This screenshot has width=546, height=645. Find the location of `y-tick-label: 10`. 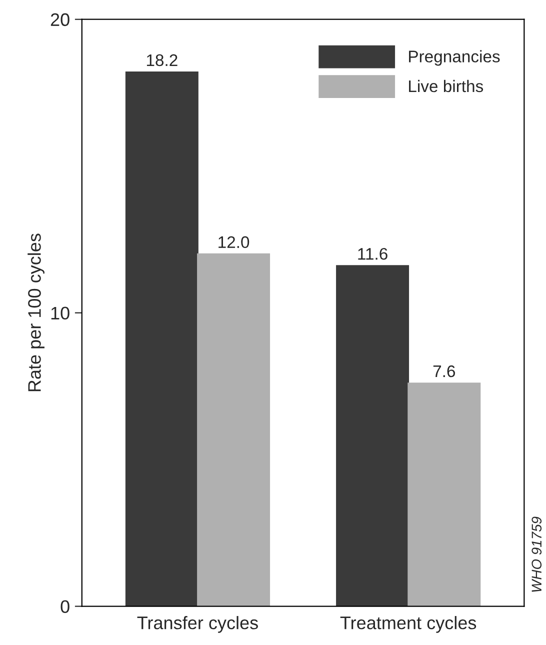

y-tick-label: 10 is located at coordinates (60, 313).